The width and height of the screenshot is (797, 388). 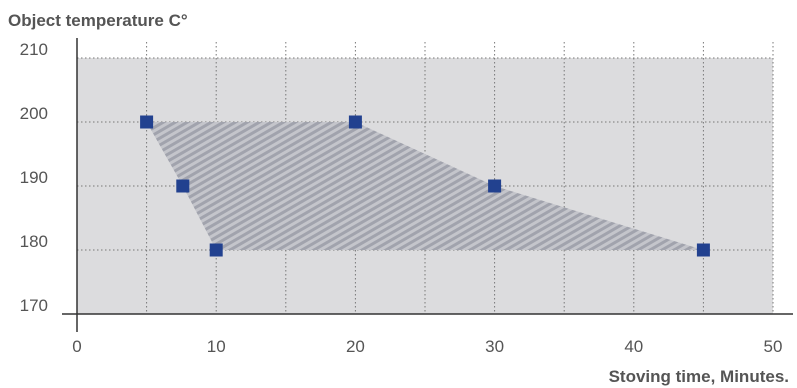 What do you see at coordinates (699, 376) in the screenshot?
I see `x-axis-label: Stoving time, Minutes.` at bounding box center [699, 376].